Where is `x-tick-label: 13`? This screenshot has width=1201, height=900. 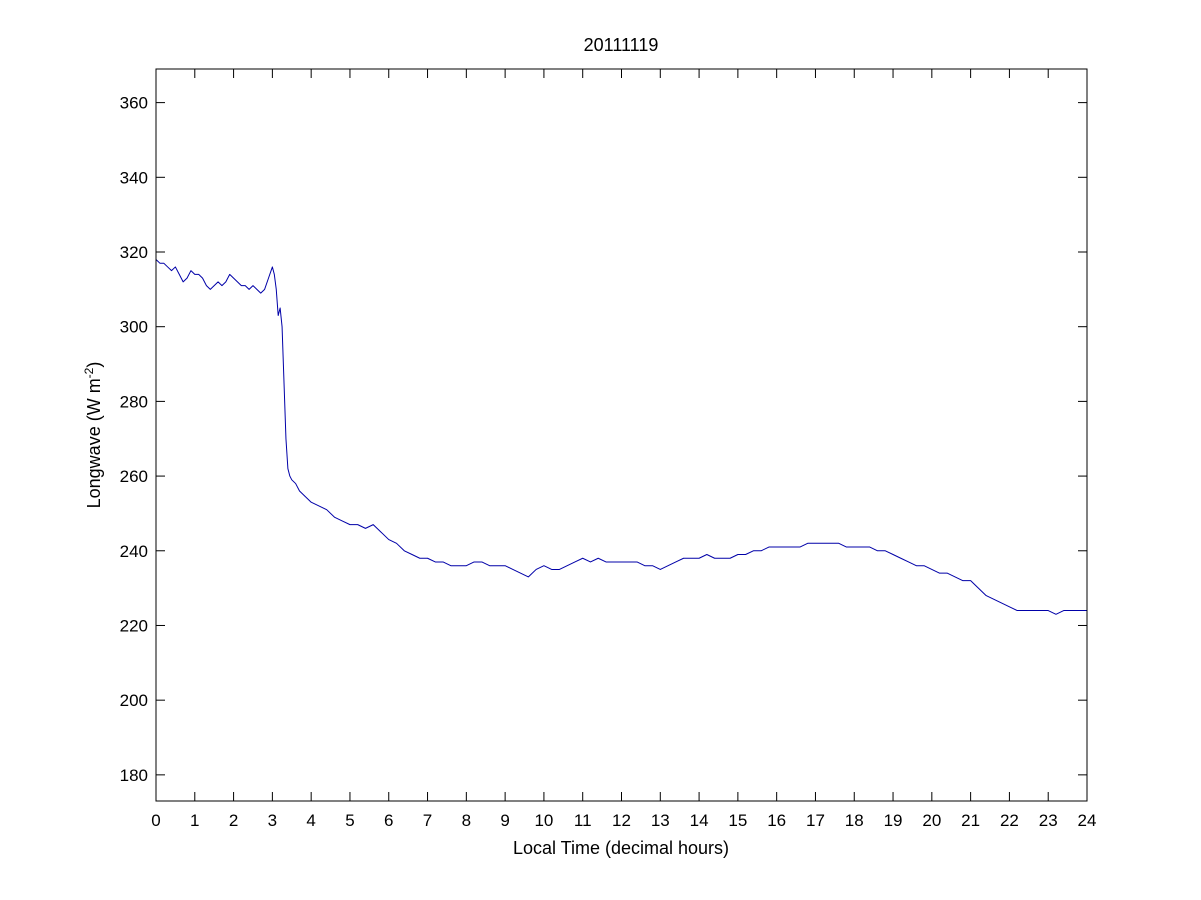
x-tick-label: 13 is located at coordinates (660, 820).